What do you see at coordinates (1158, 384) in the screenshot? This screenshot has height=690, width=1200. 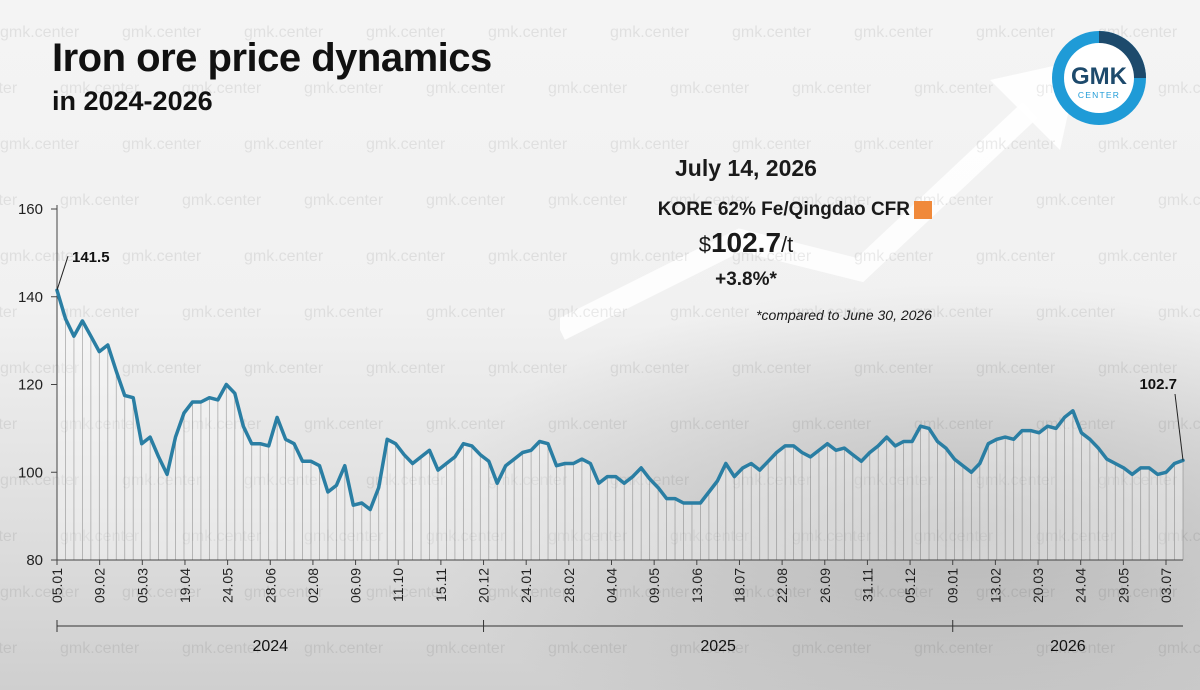 I see `annotation-label-last: 102.7` at bounding box center [1158, 384].